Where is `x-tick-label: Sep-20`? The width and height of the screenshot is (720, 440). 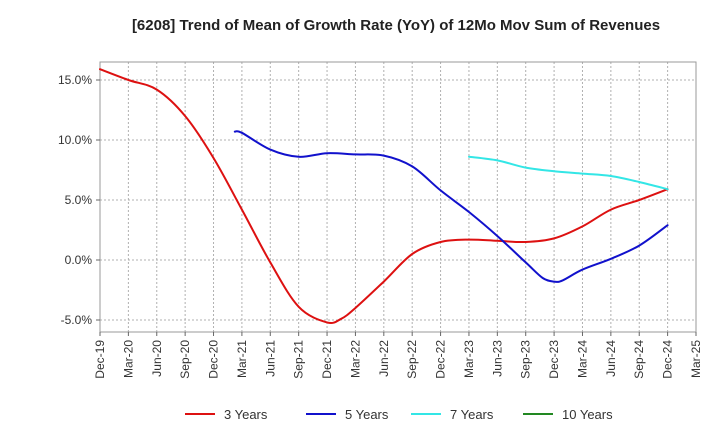
x-tick-label: Sep-20 is located at coordinates (185, 359).